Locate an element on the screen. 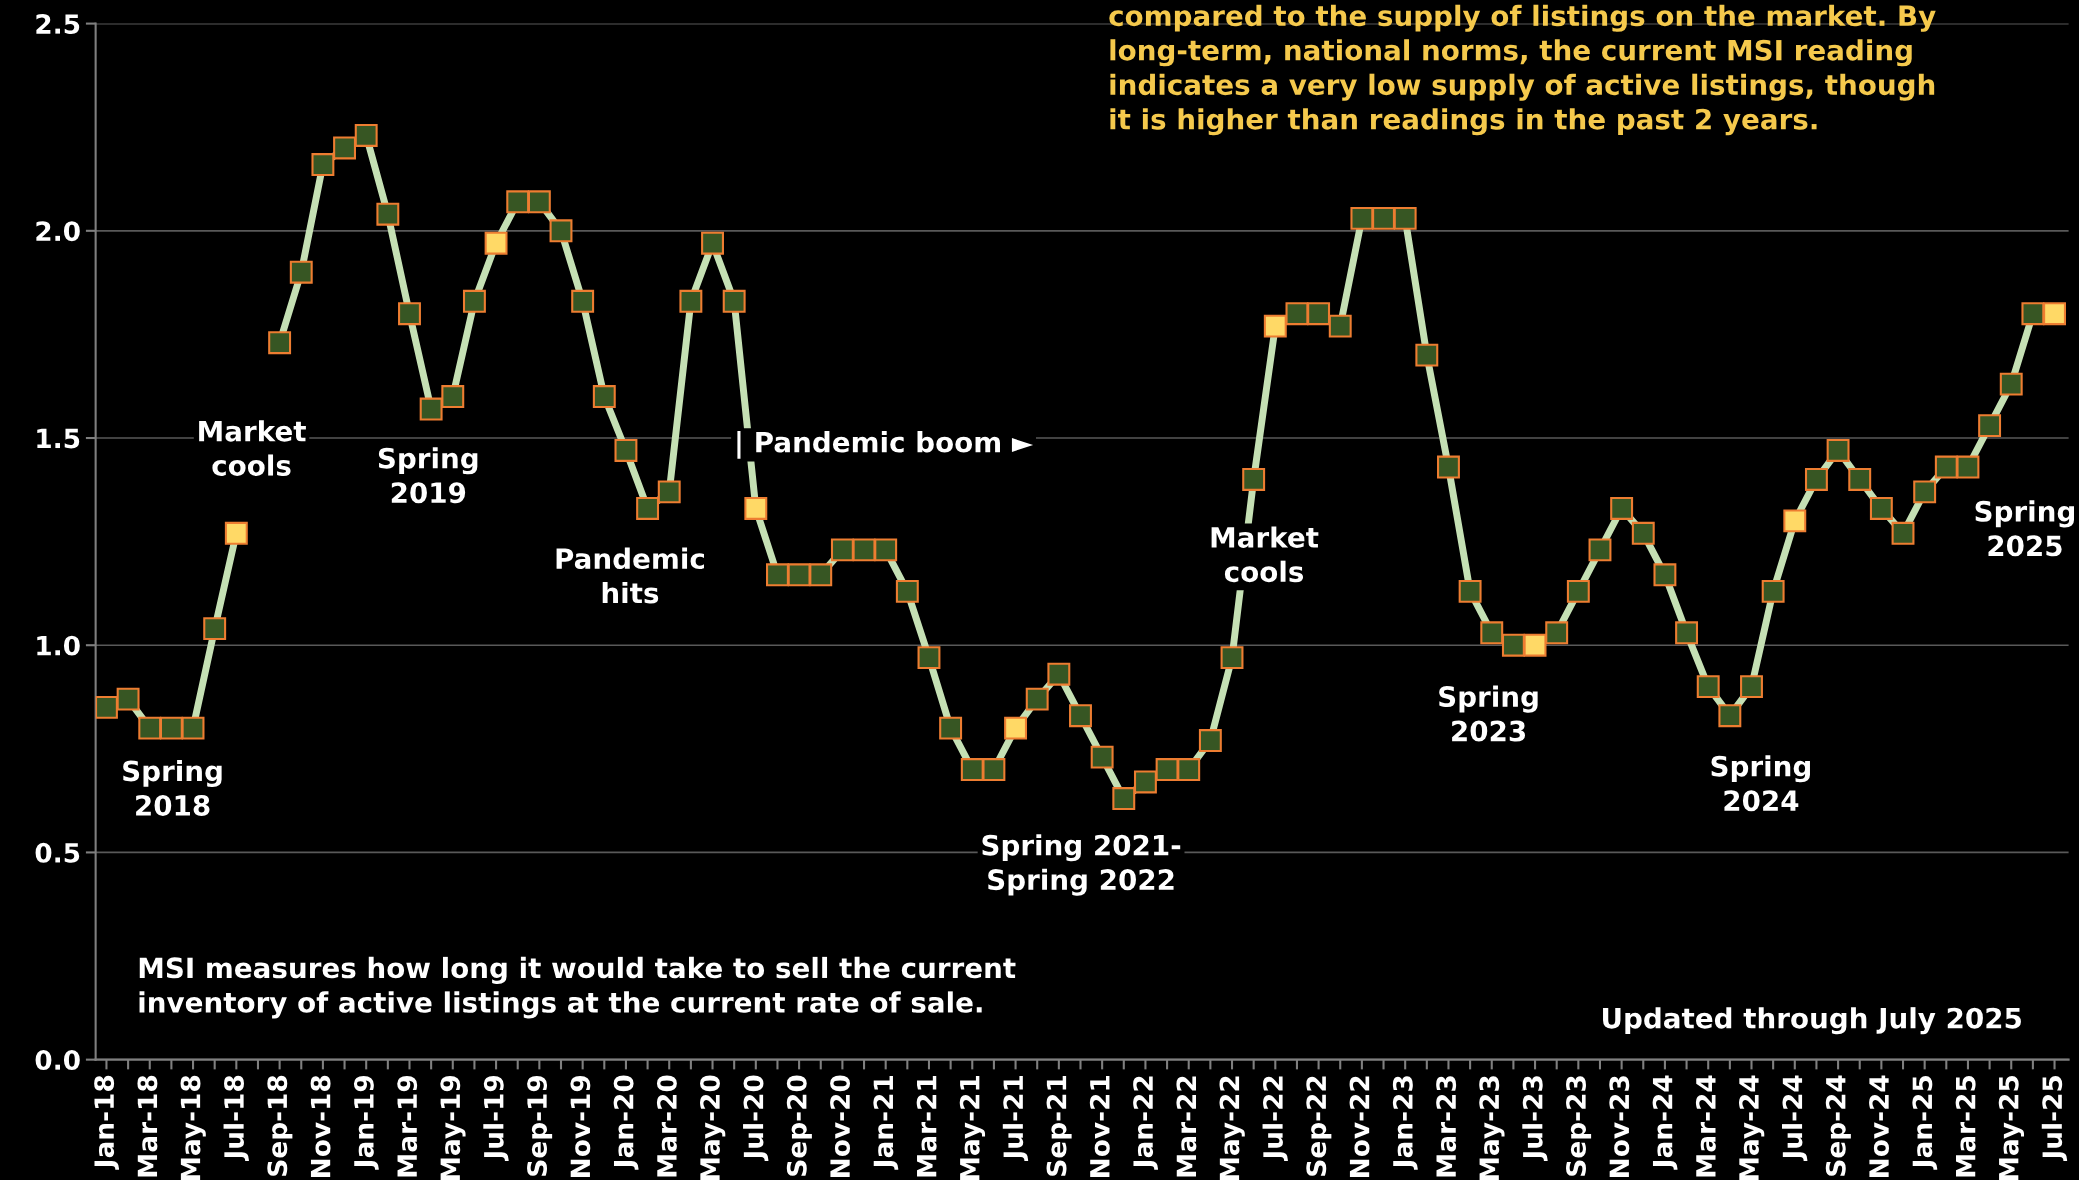 This screenshot has width=2079, height=1180. annotation: compared to the supply of listings on the market. By long-term, national norms, the current MSI reading indicates a very low supply of active listings, though it is higher than readings in the past 2 years. is located at coordinates (1522, 70).